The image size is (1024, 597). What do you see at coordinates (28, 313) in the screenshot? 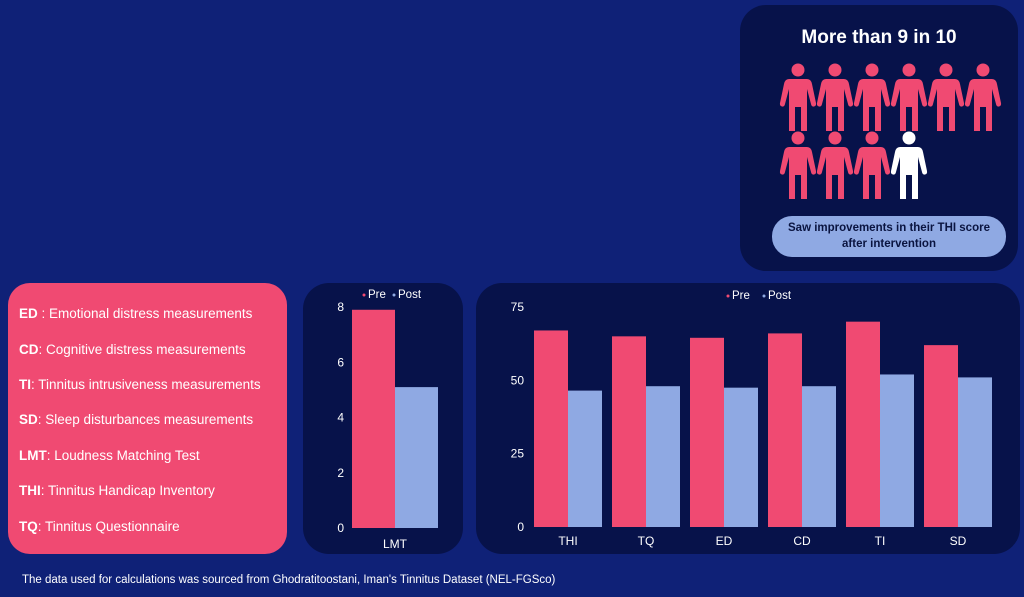
I see `glossary-abbr: ED` at bounding box center [28, 313].